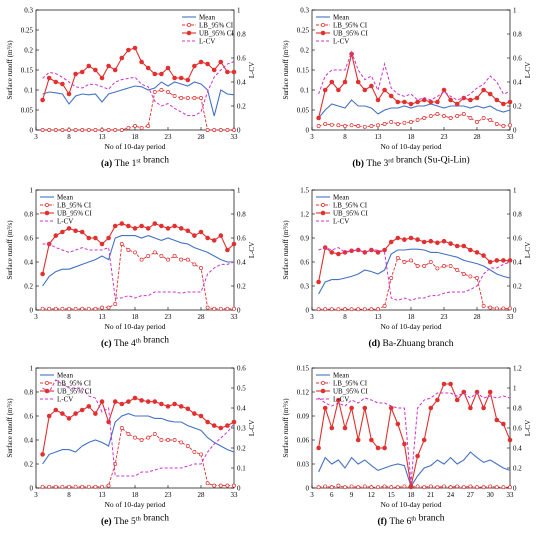 This screenshot has height=547, width=550. I want to click on panel-caption: (f) The 6th branch, so click(410, 521).